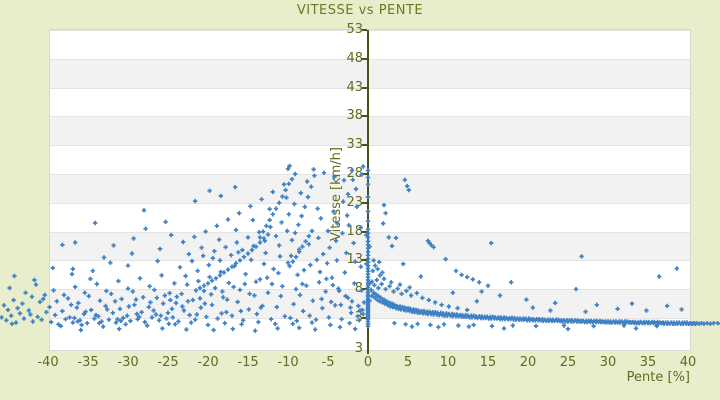  What do you see at coordinates (128, 362) in the screenshot?
I see `x-tick-label: -30` at bounding box center [128, 362].